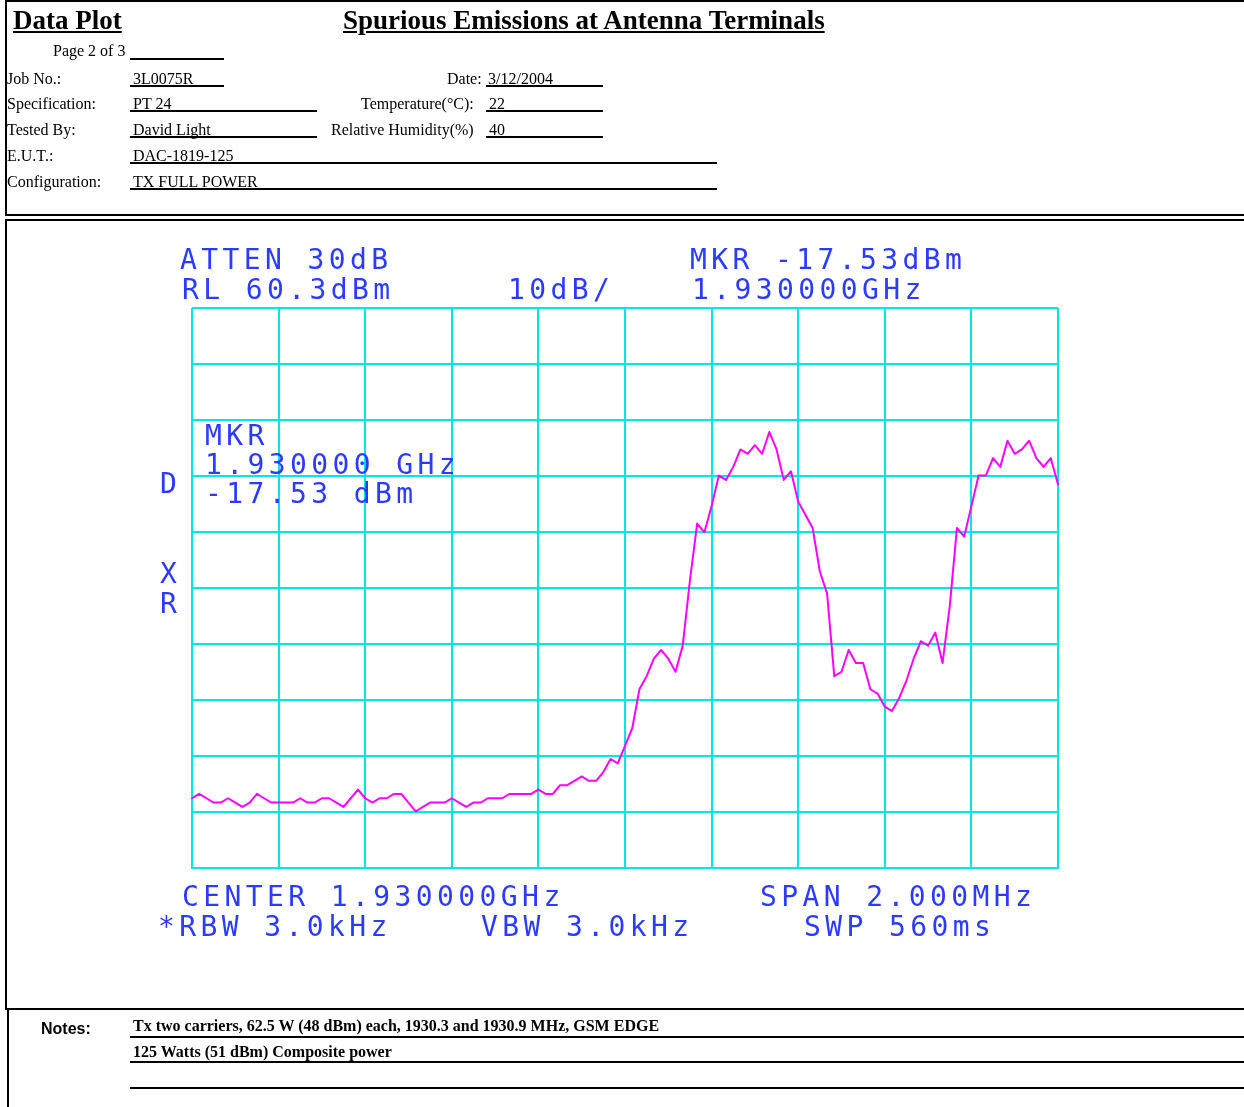 The height and width of the screenshot is (1107, 1244). I want to click on text: Configuration:, so click(54, 181).